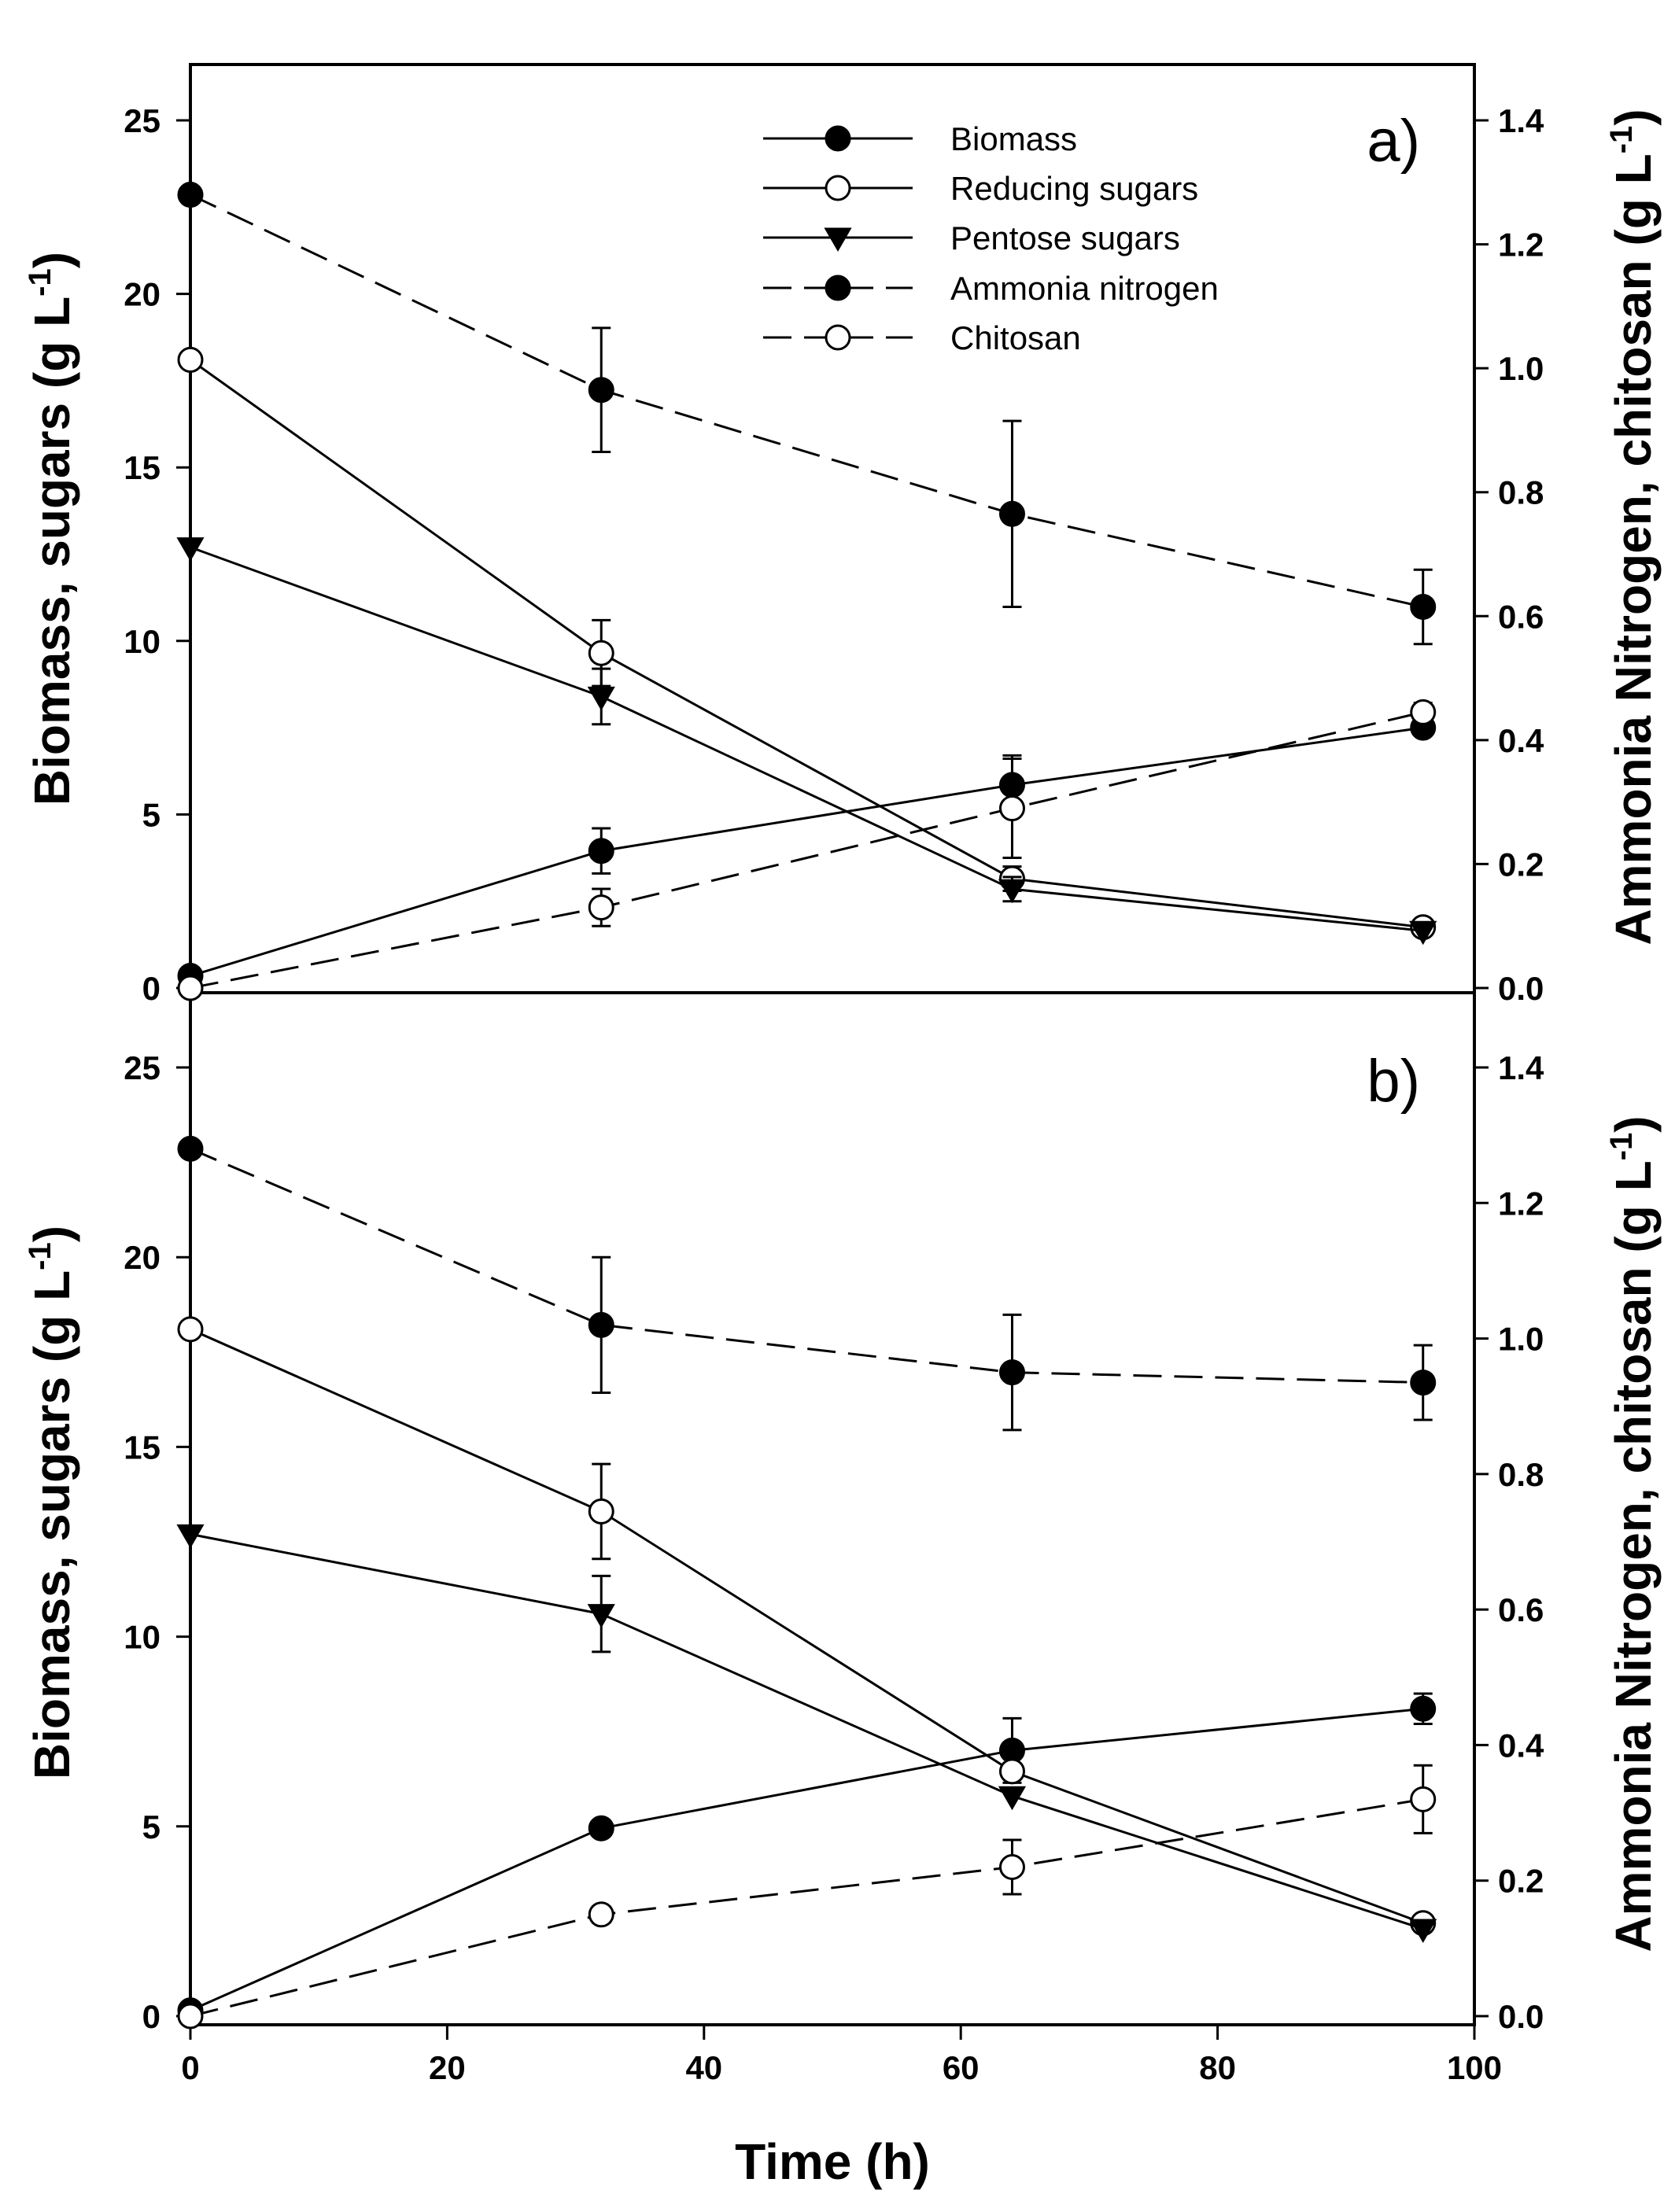 The image size is (1675, 2212). I want to click on series-chitosan-b, so click(807, 1897).